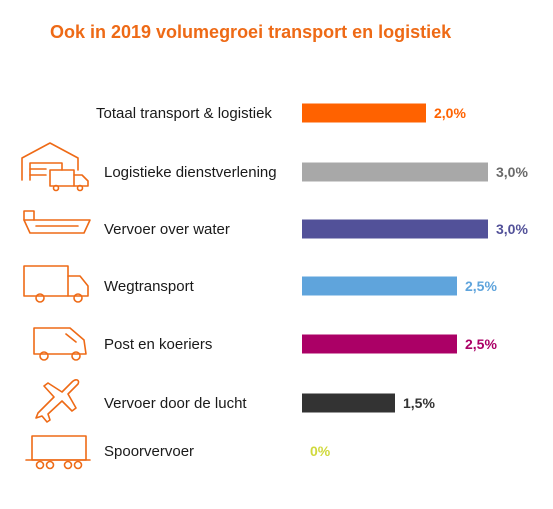 Image resolution: width=553 pixels, height=509 pixels. I want to click on warehouse-truck-icon, so click(55, 167).